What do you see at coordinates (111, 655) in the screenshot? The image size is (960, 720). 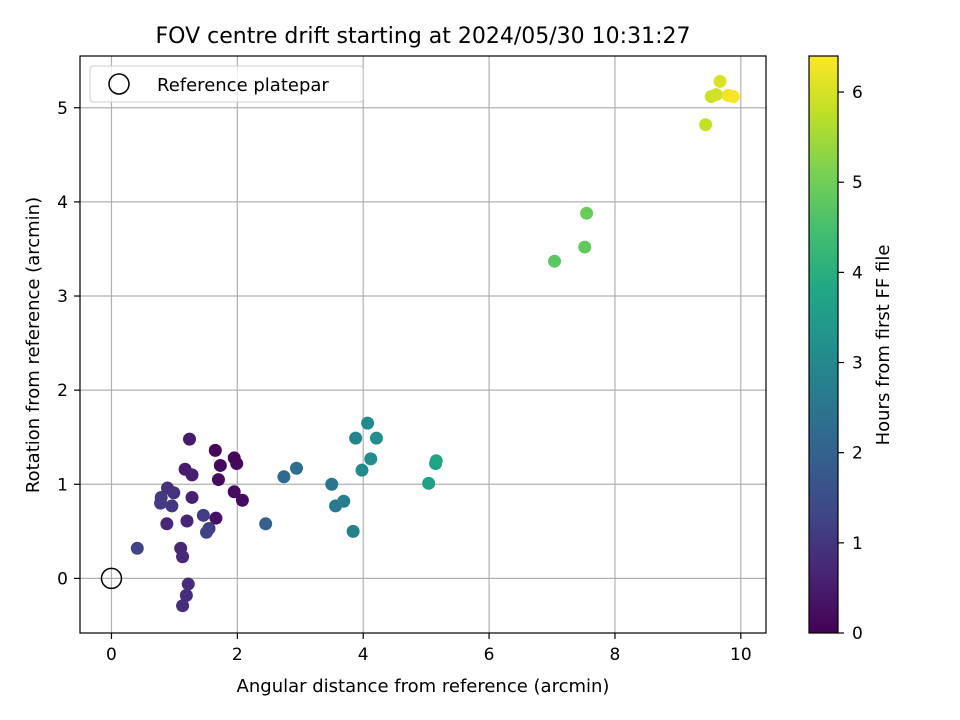 I see `x-tick-label: 0` at bounding box center [111, 655].